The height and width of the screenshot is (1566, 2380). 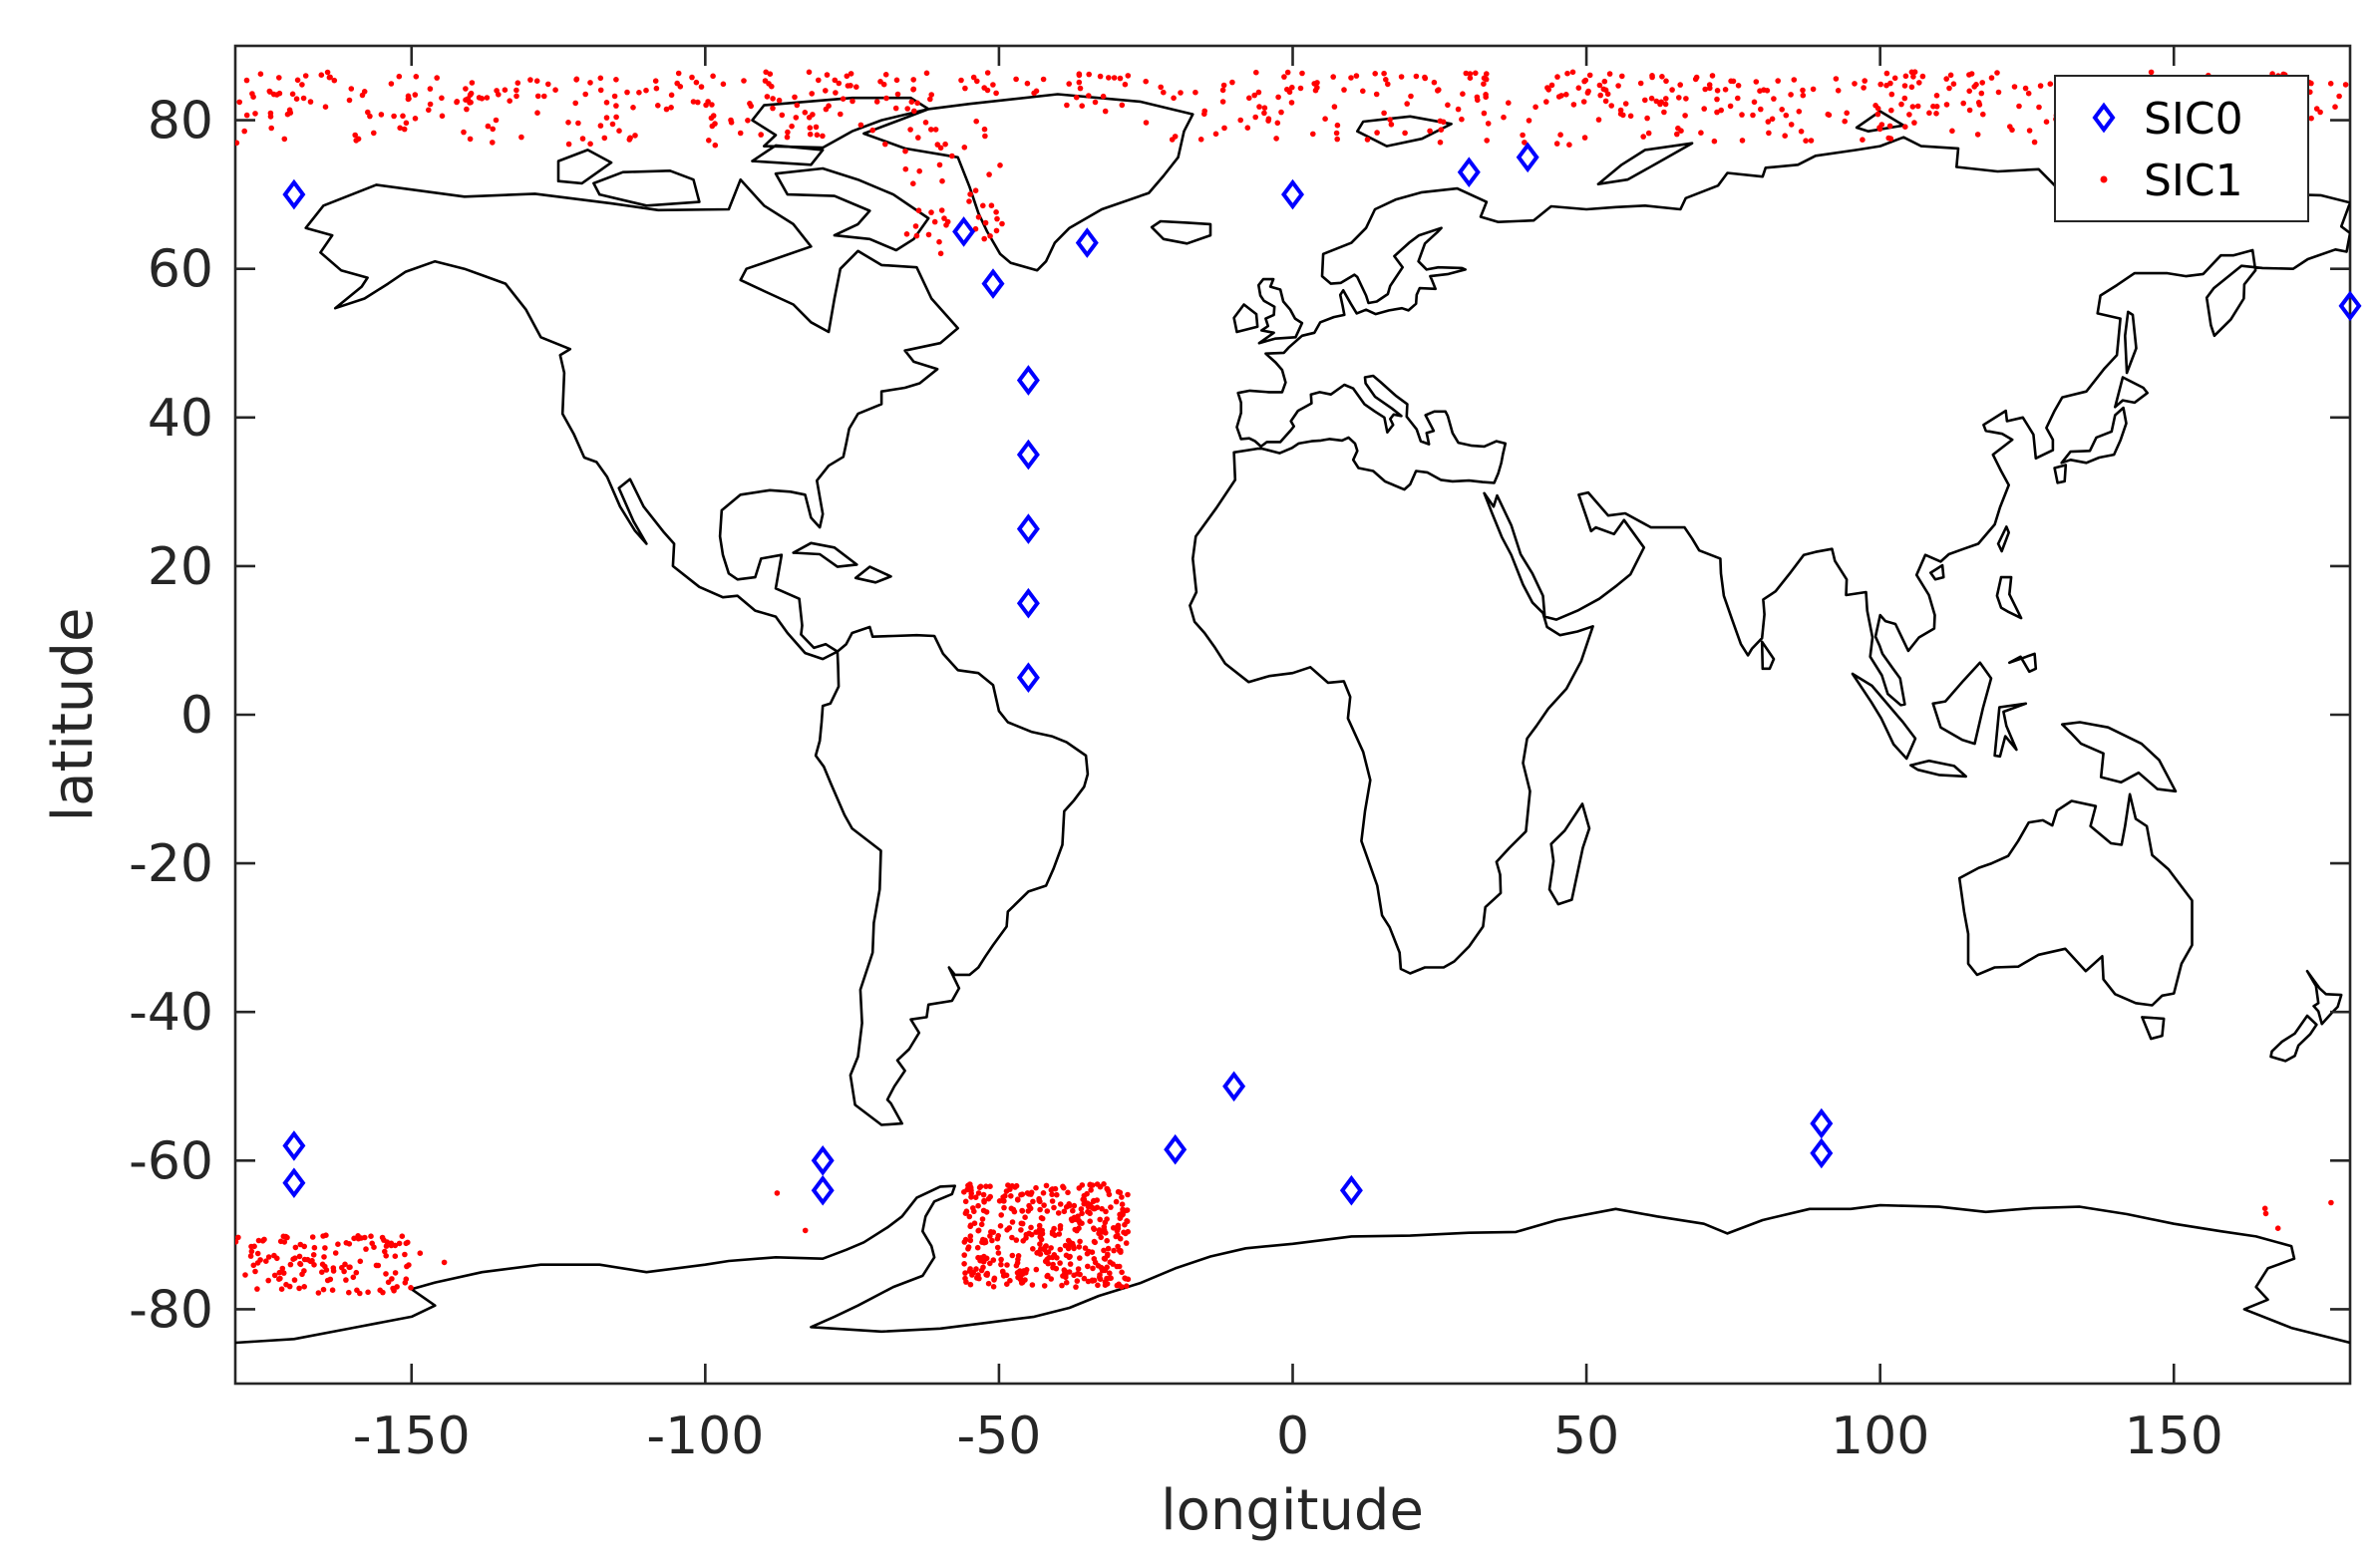 I want to click on coast-kyushu, so click(x=2060, y=474).